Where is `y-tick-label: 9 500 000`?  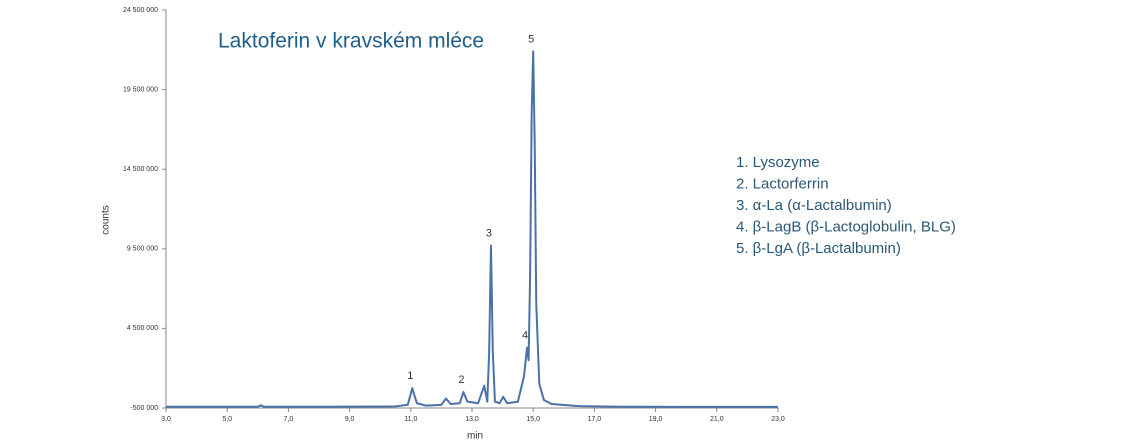
y-tick-label: 9 500 000 is located at coordinates (142, 249).